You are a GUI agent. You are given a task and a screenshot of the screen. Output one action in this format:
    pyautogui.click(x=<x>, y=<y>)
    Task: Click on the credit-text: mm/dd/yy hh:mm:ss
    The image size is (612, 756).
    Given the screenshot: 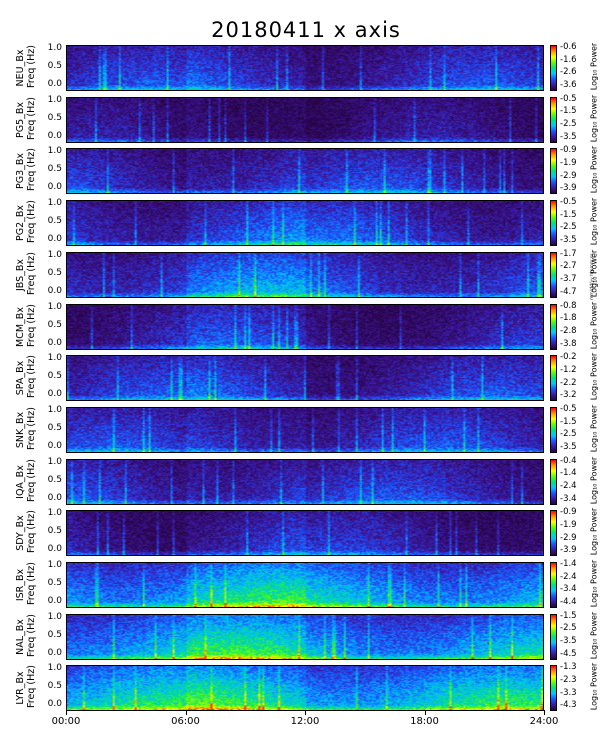 What is the action you would take?
    pyautogui.click(x=592, y=276)
    